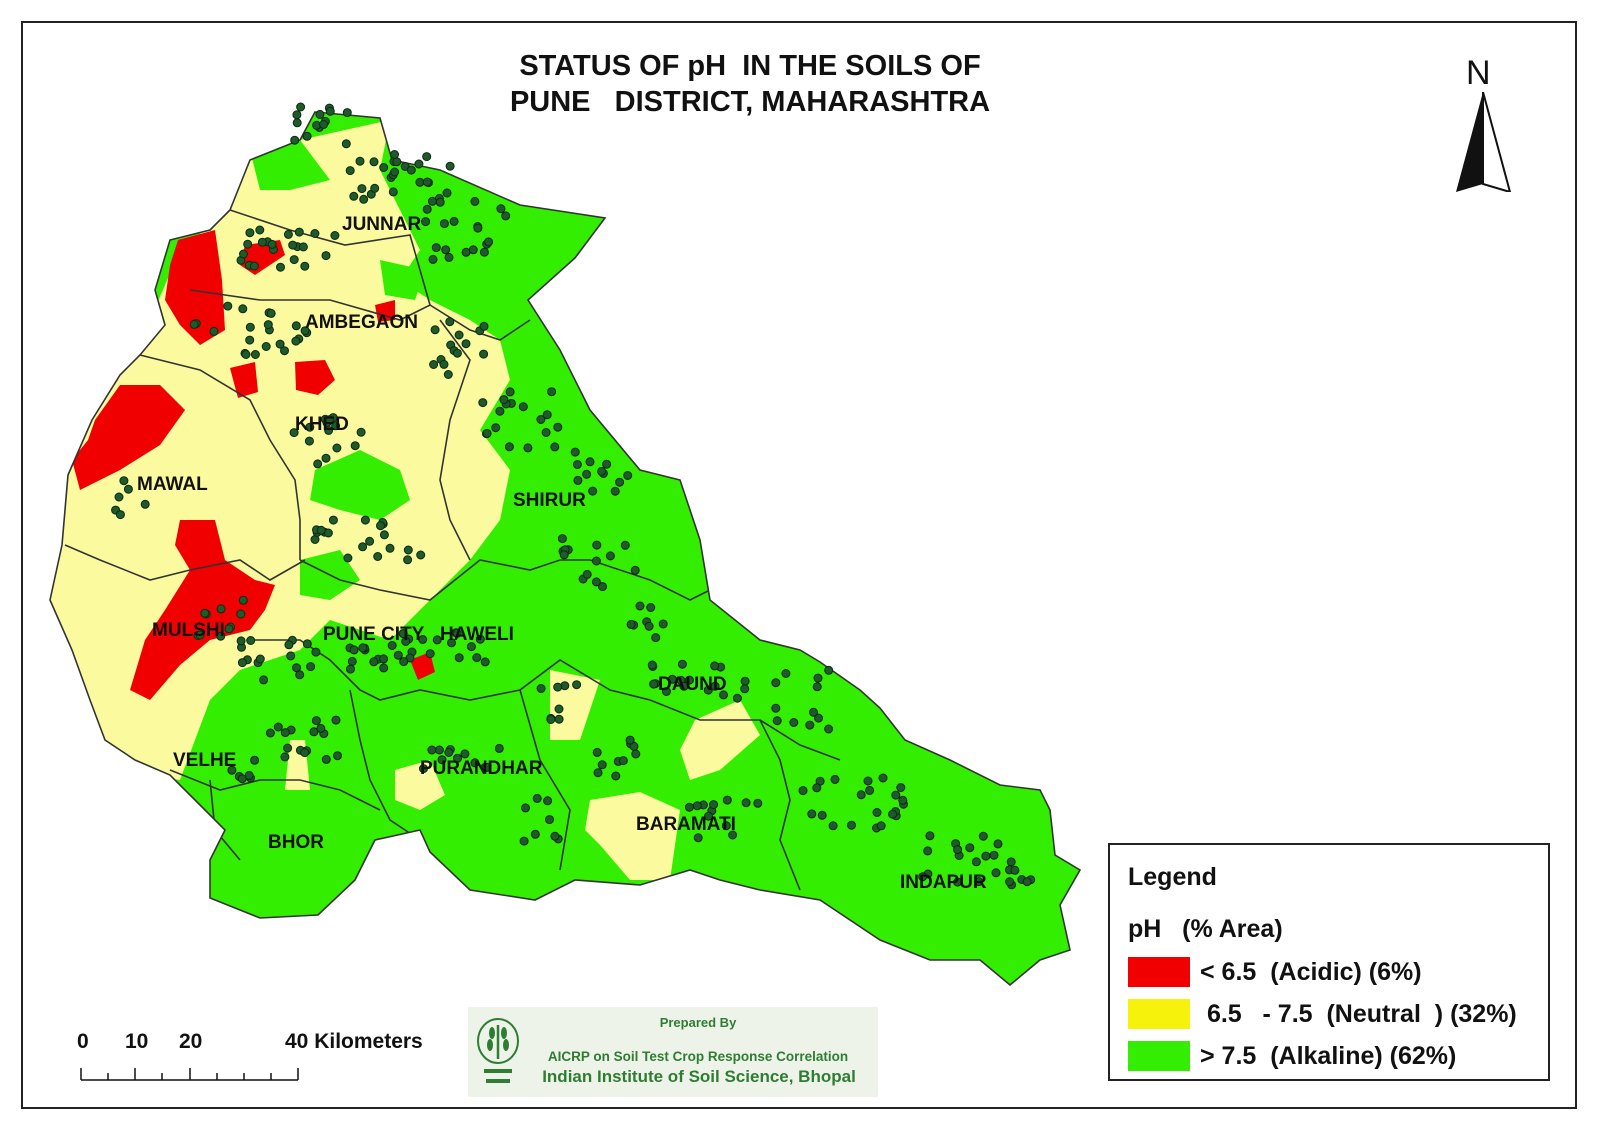 This screenshot has width=1600, height=1130. Describe the element at coordinates (204, 760) in the screenshot. I see `tehsil-label-velhe: VELHE` at that location.